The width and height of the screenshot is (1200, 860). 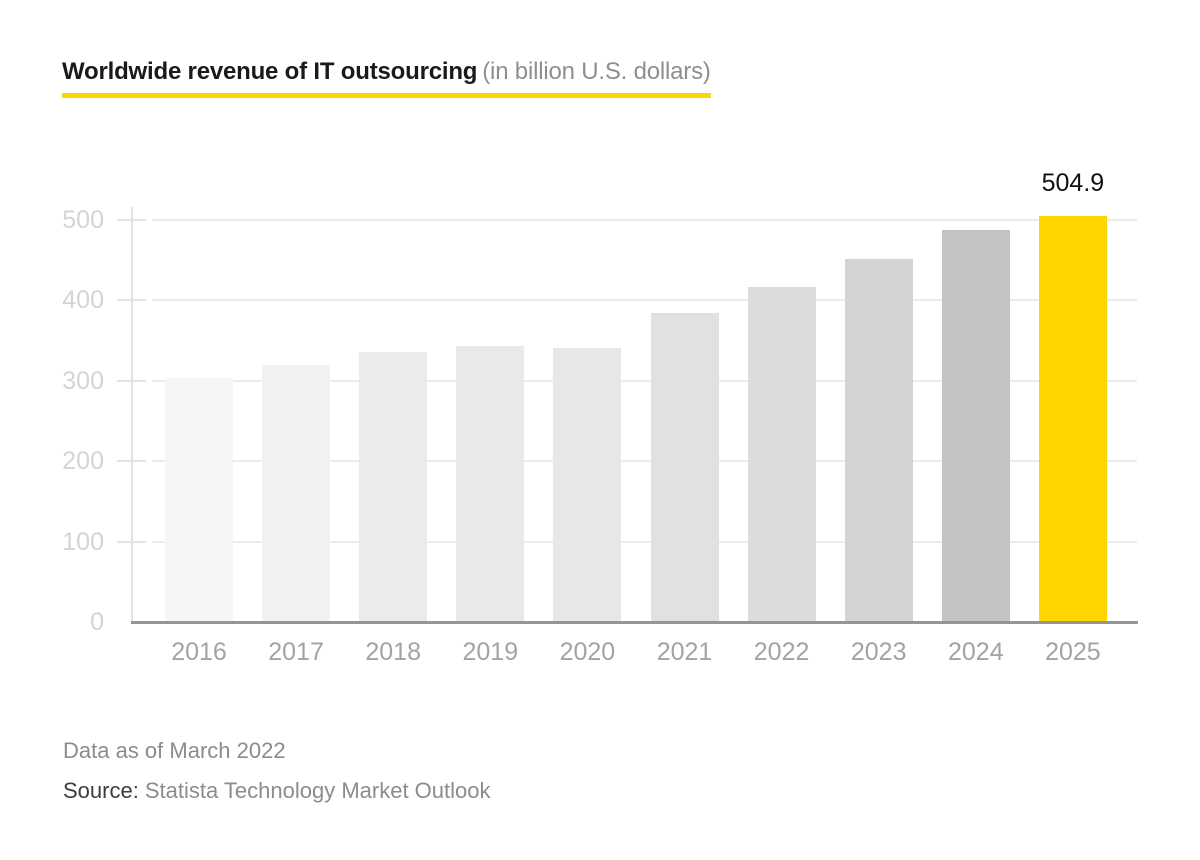 What do you see at coordinates (83, 461) in the screenshot?
I see `y-axis-label: 200` at bounding box center [83, 461].